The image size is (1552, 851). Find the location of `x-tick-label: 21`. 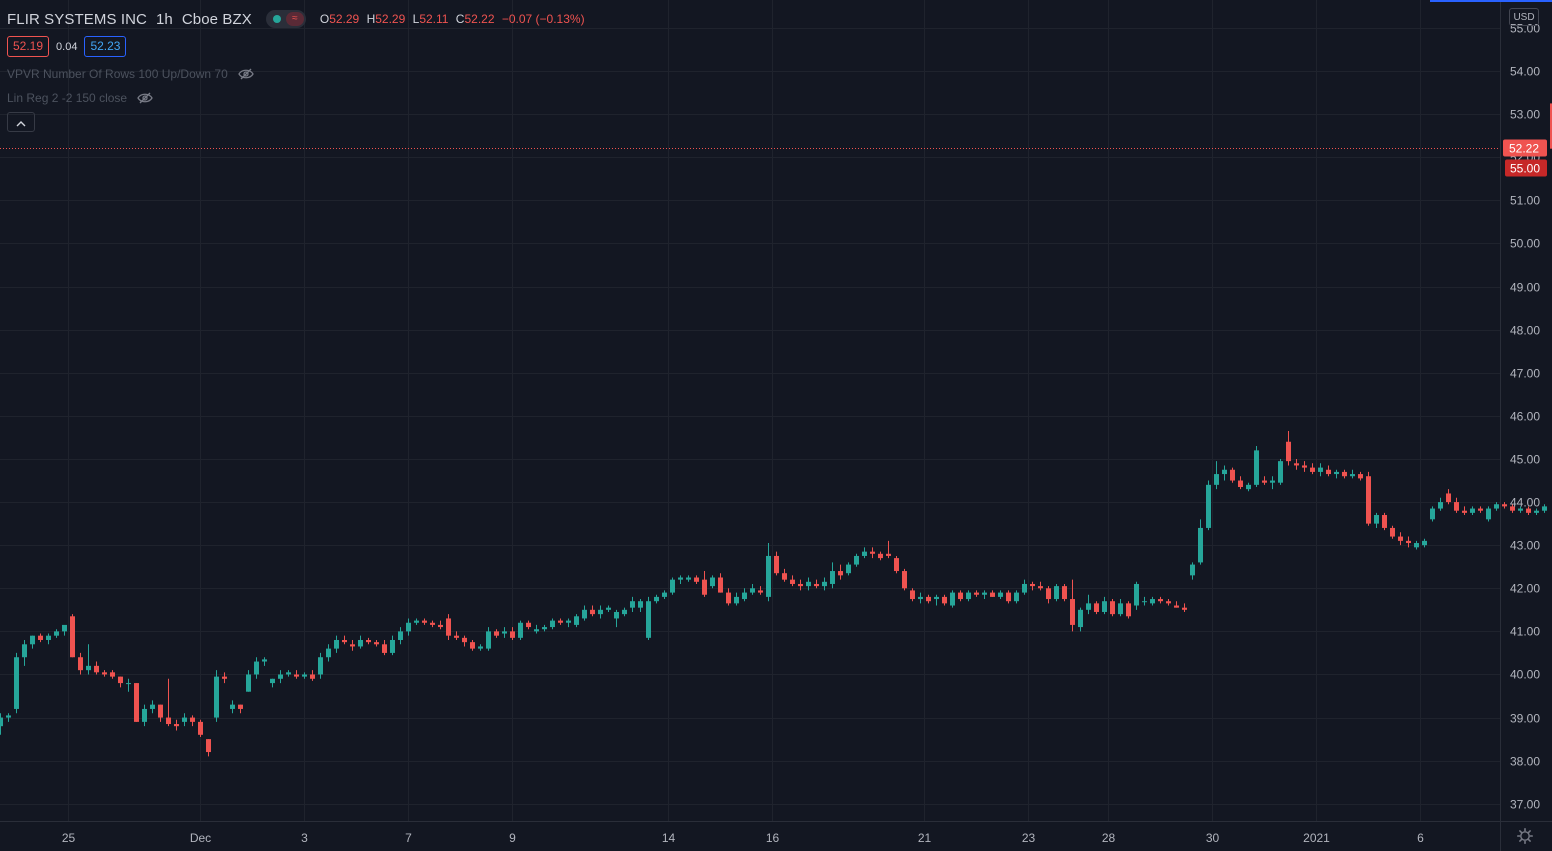

x-tick-label: 21 is located at coordinates (925, 838).